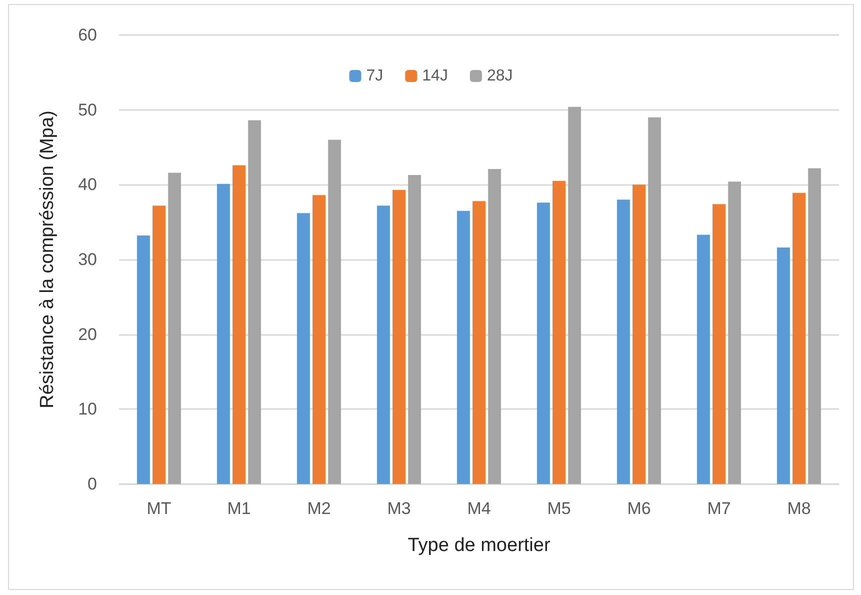 This screenshot has width=861, height=595. I want to click on x-tick-label: M8, so click(799, 508).